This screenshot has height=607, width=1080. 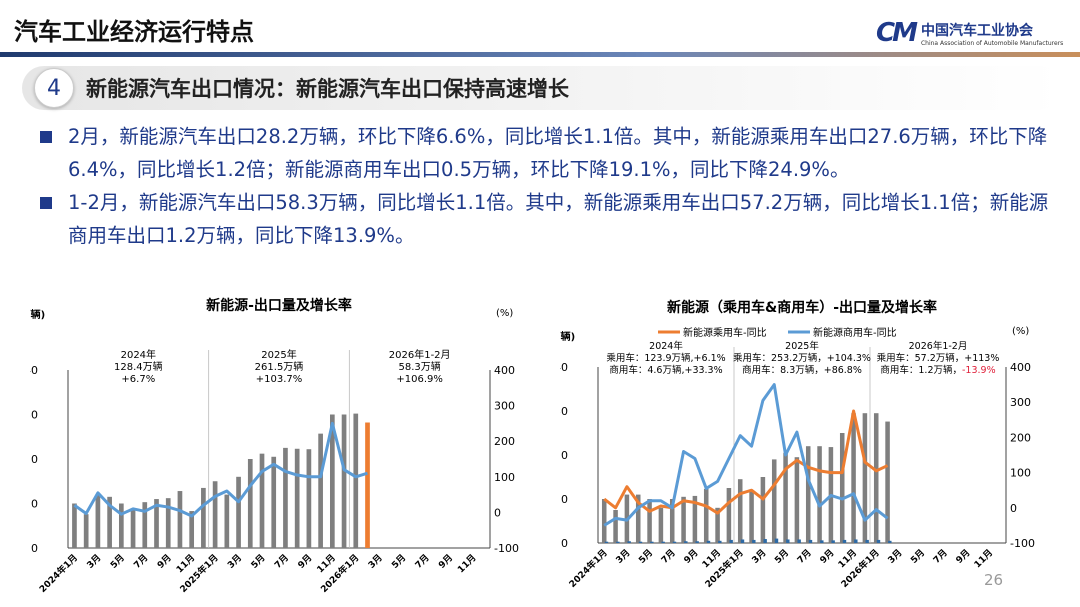 I want to click on header-divider, so click(x=540, y=54).